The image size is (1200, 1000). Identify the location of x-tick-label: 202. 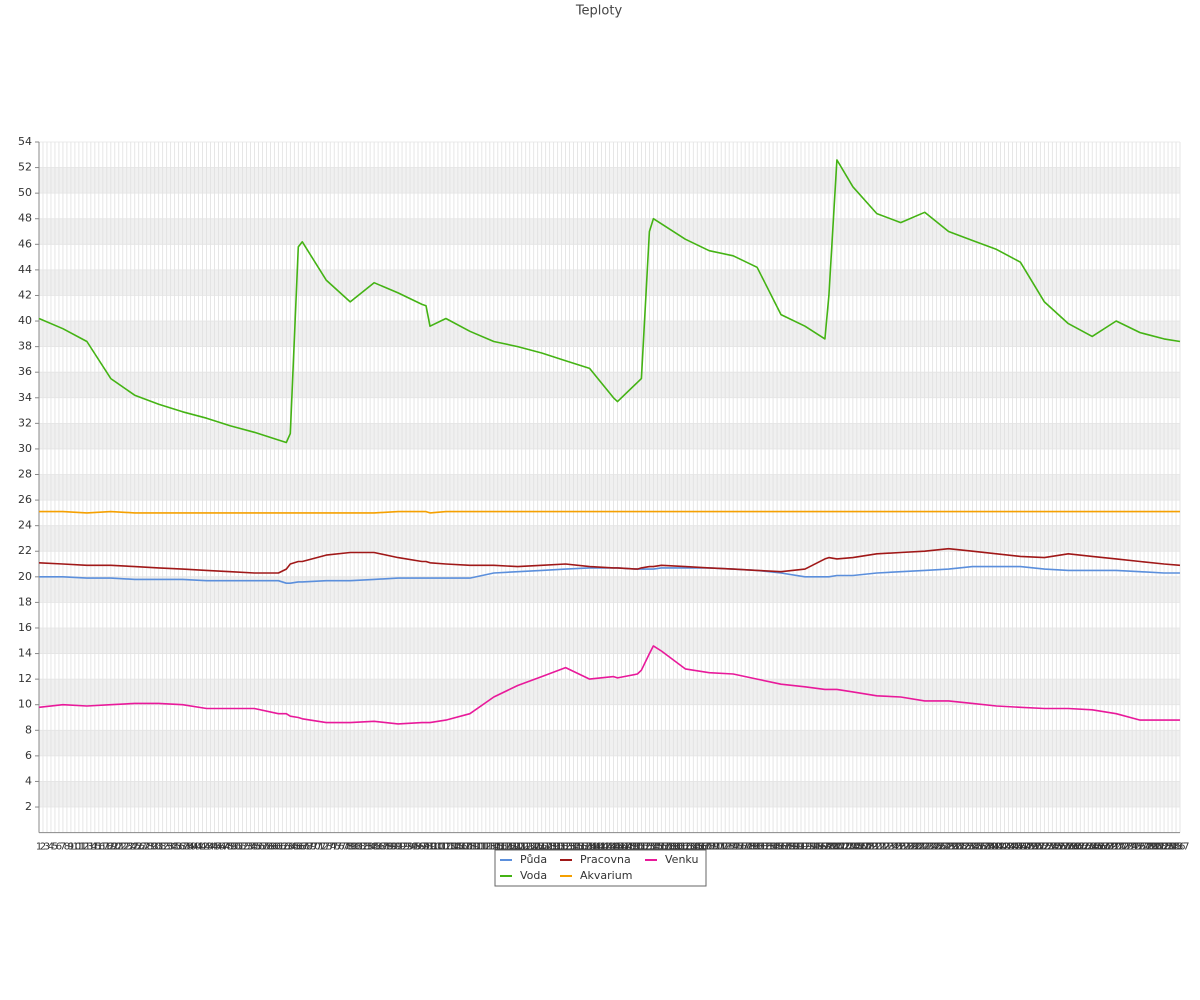
(840, 847).